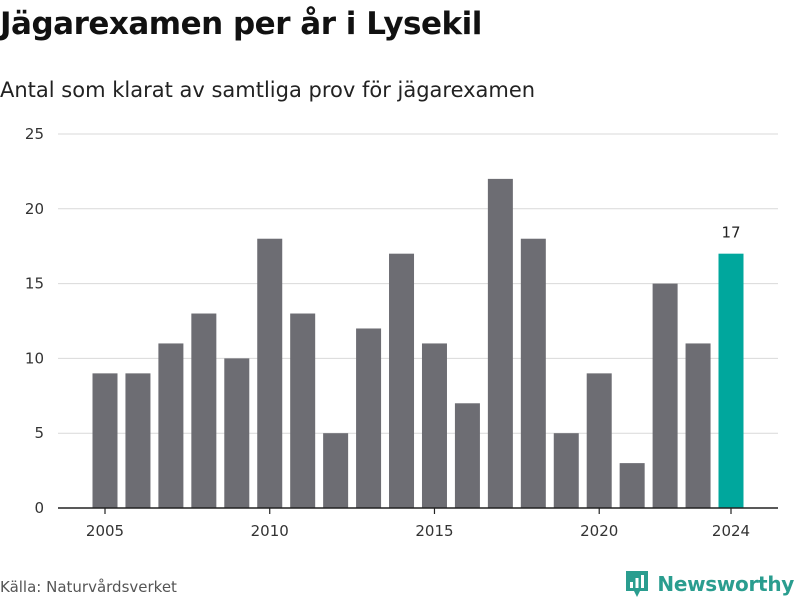  I want to click on chart-title: Jägarexamen per år i Lysekil, so click(241, 24).